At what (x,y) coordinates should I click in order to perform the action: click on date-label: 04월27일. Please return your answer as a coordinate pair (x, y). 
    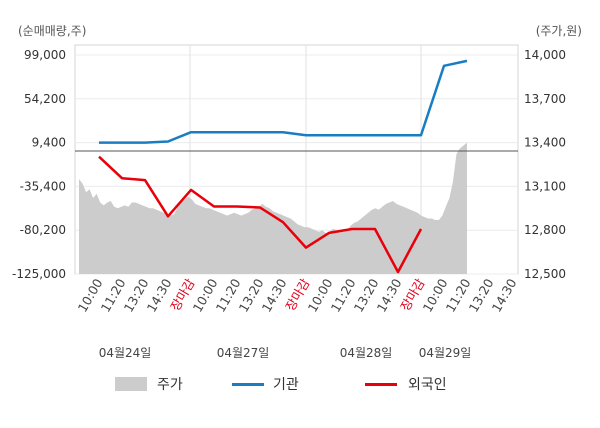
    Looking at the image, I should click on (243, 353).